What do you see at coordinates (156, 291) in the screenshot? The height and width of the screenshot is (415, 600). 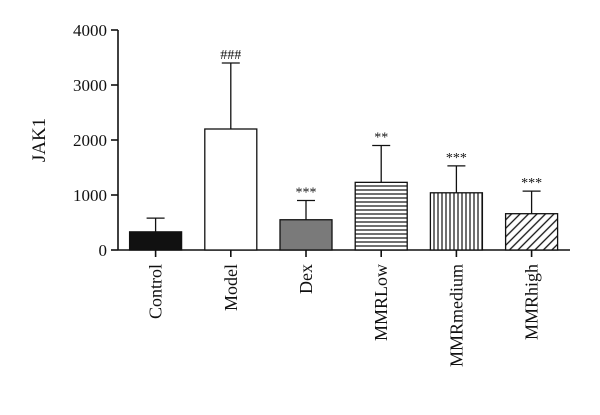 I see `x-tick-label: Control` at bounding box center [156, 291].